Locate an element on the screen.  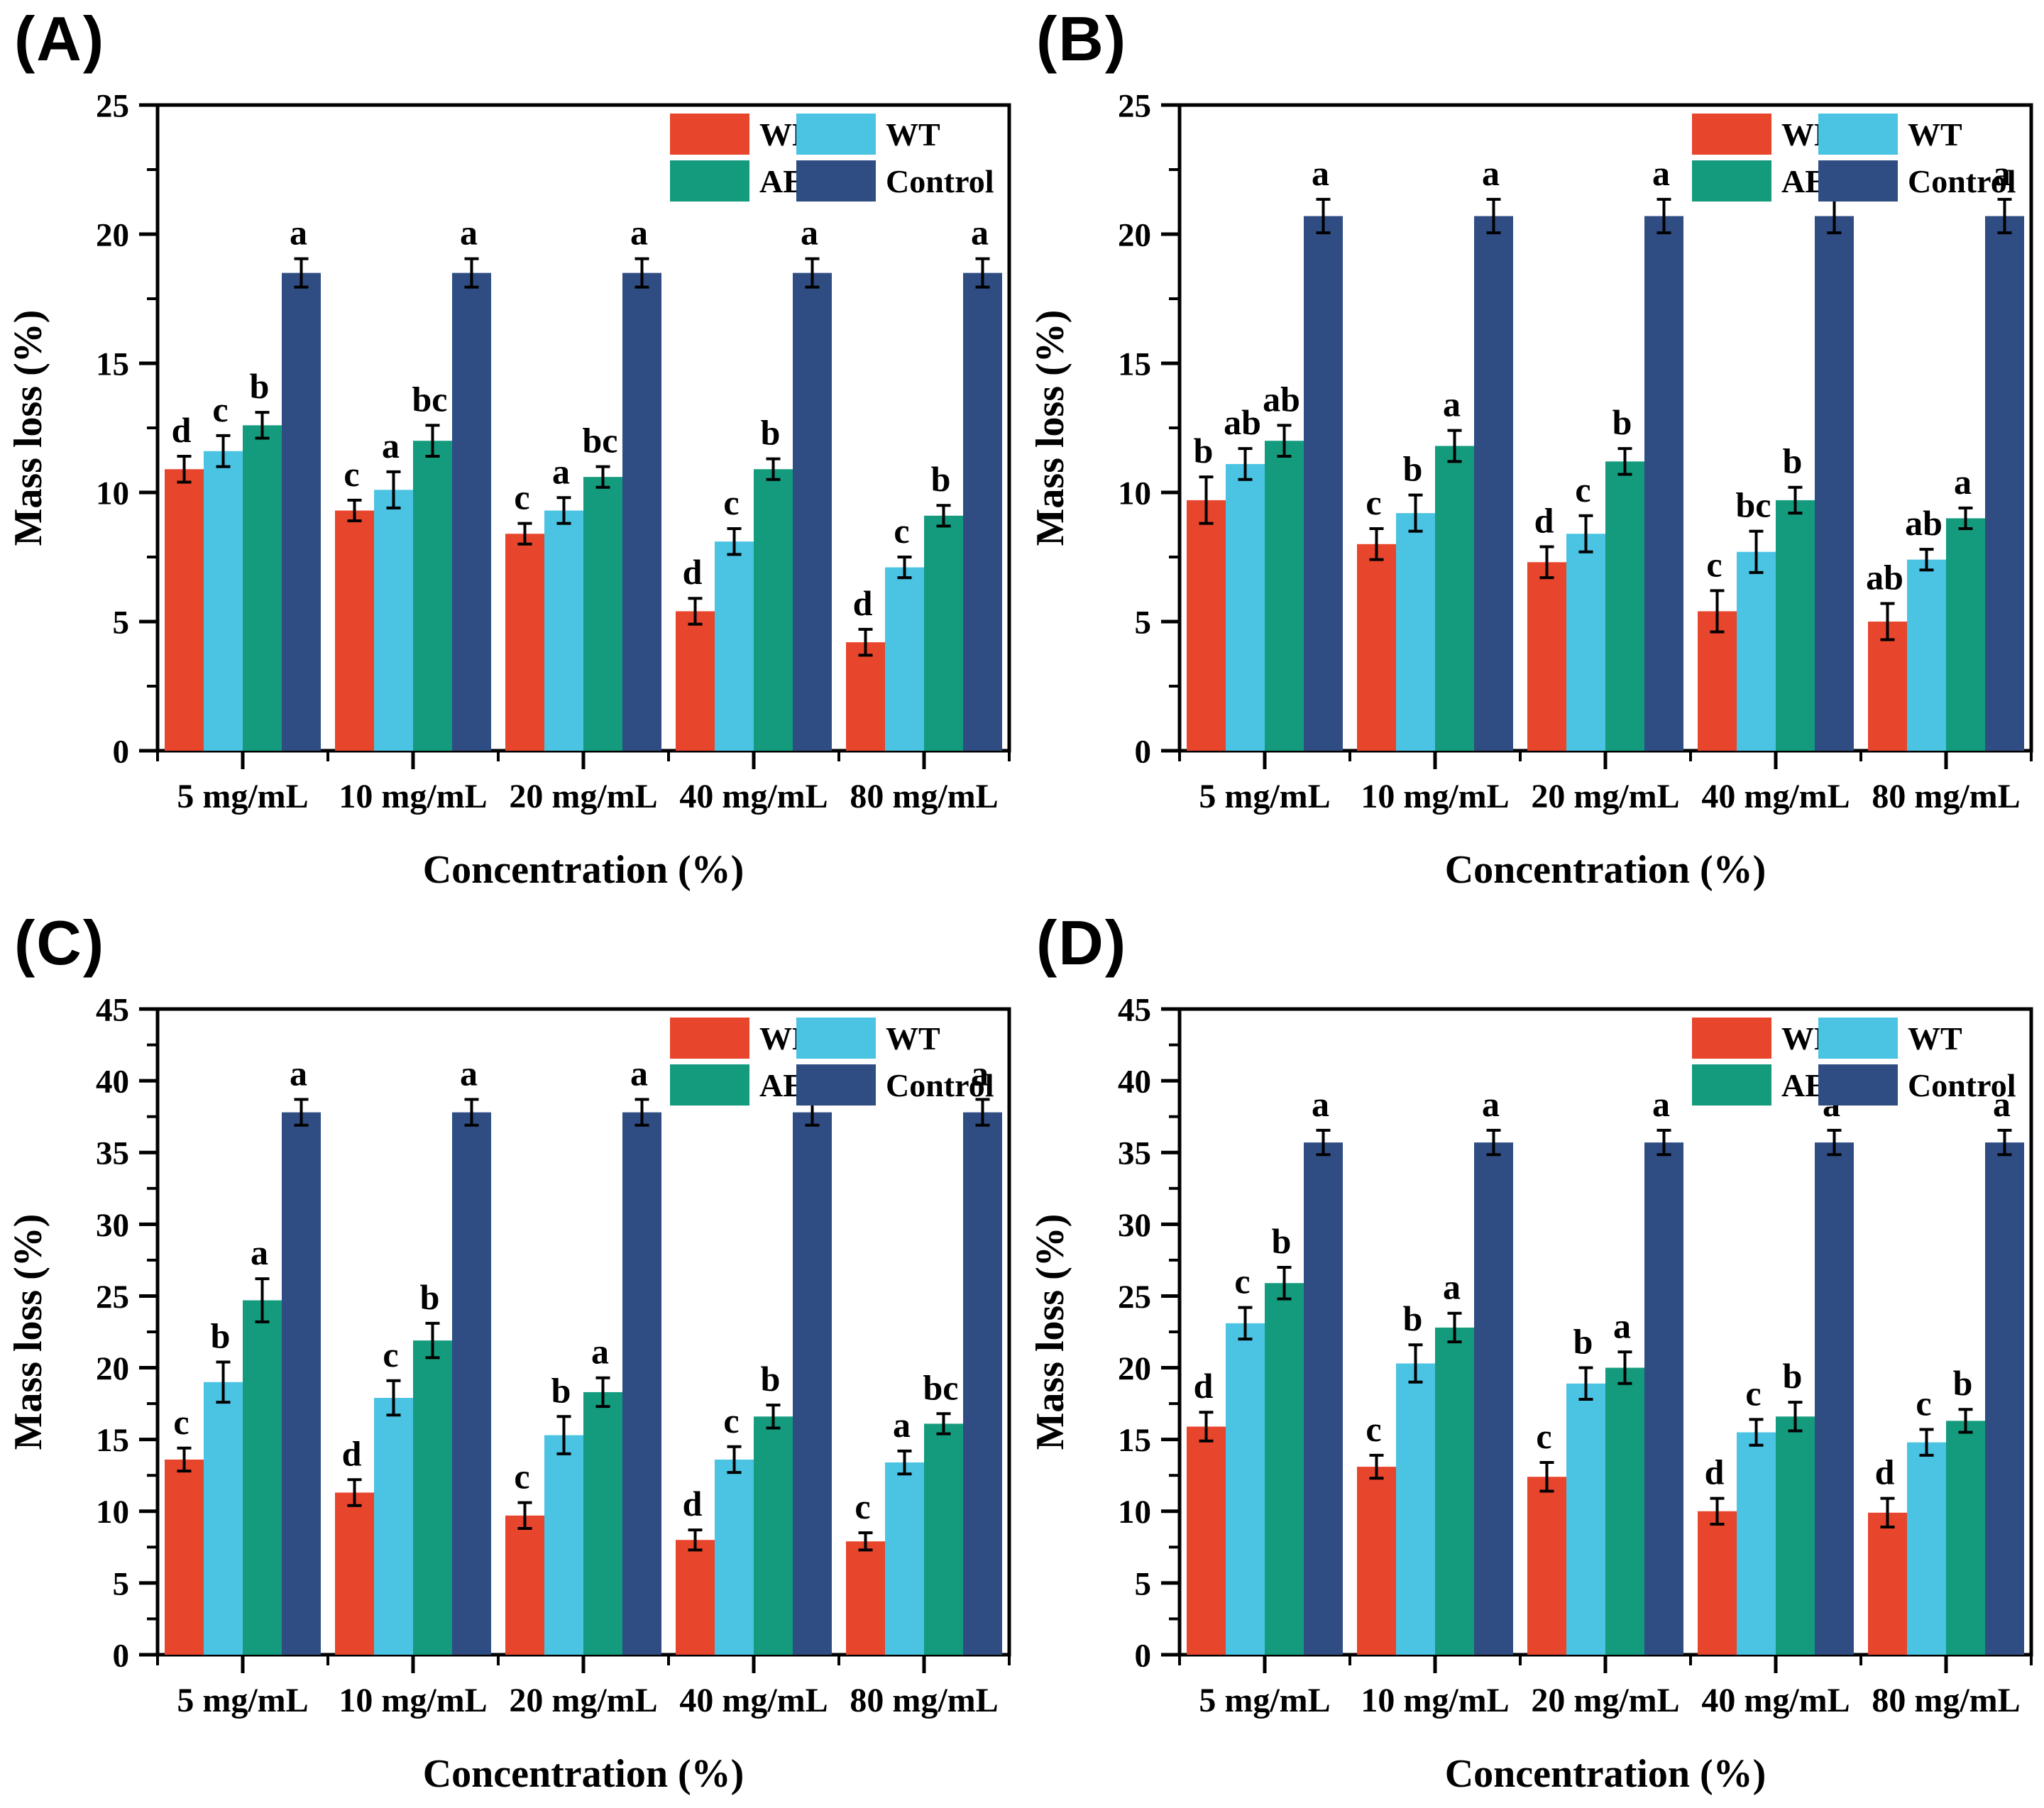
legend-label-control: Control is located at coordinates (1962, 181).